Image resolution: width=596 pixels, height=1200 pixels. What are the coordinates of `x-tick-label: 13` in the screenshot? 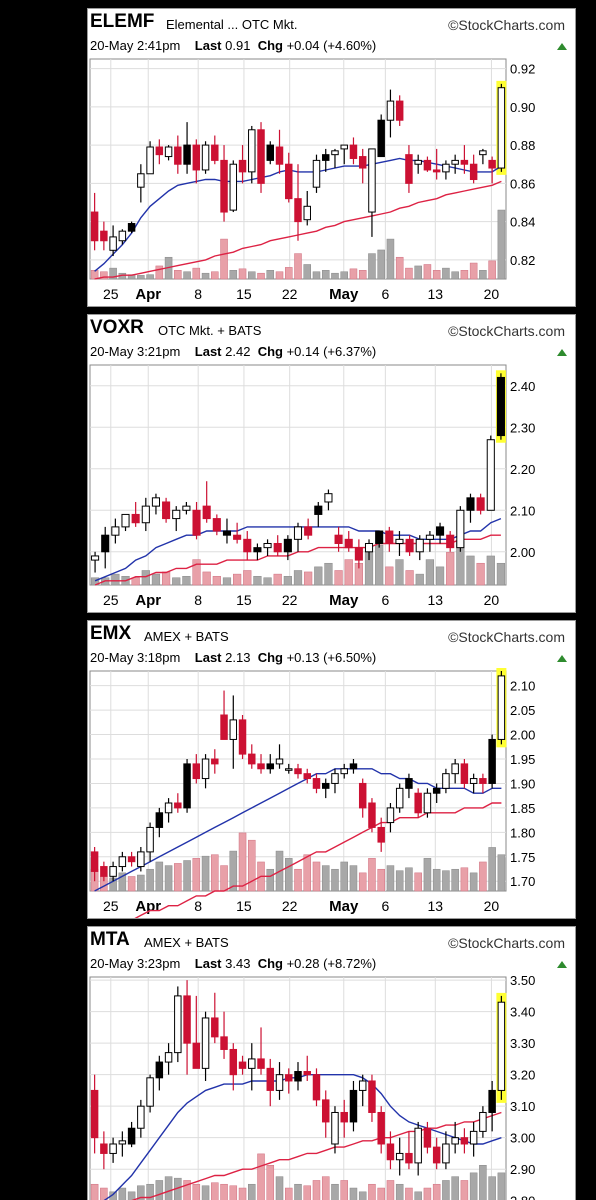 It's located at (435, 294).